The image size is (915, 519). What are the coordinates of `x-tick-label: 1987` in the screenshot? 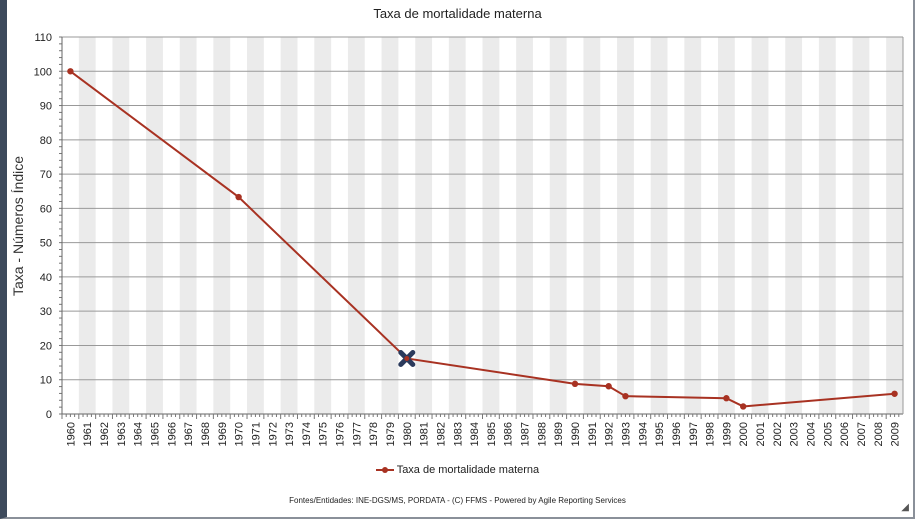 It's located at (526, 434).